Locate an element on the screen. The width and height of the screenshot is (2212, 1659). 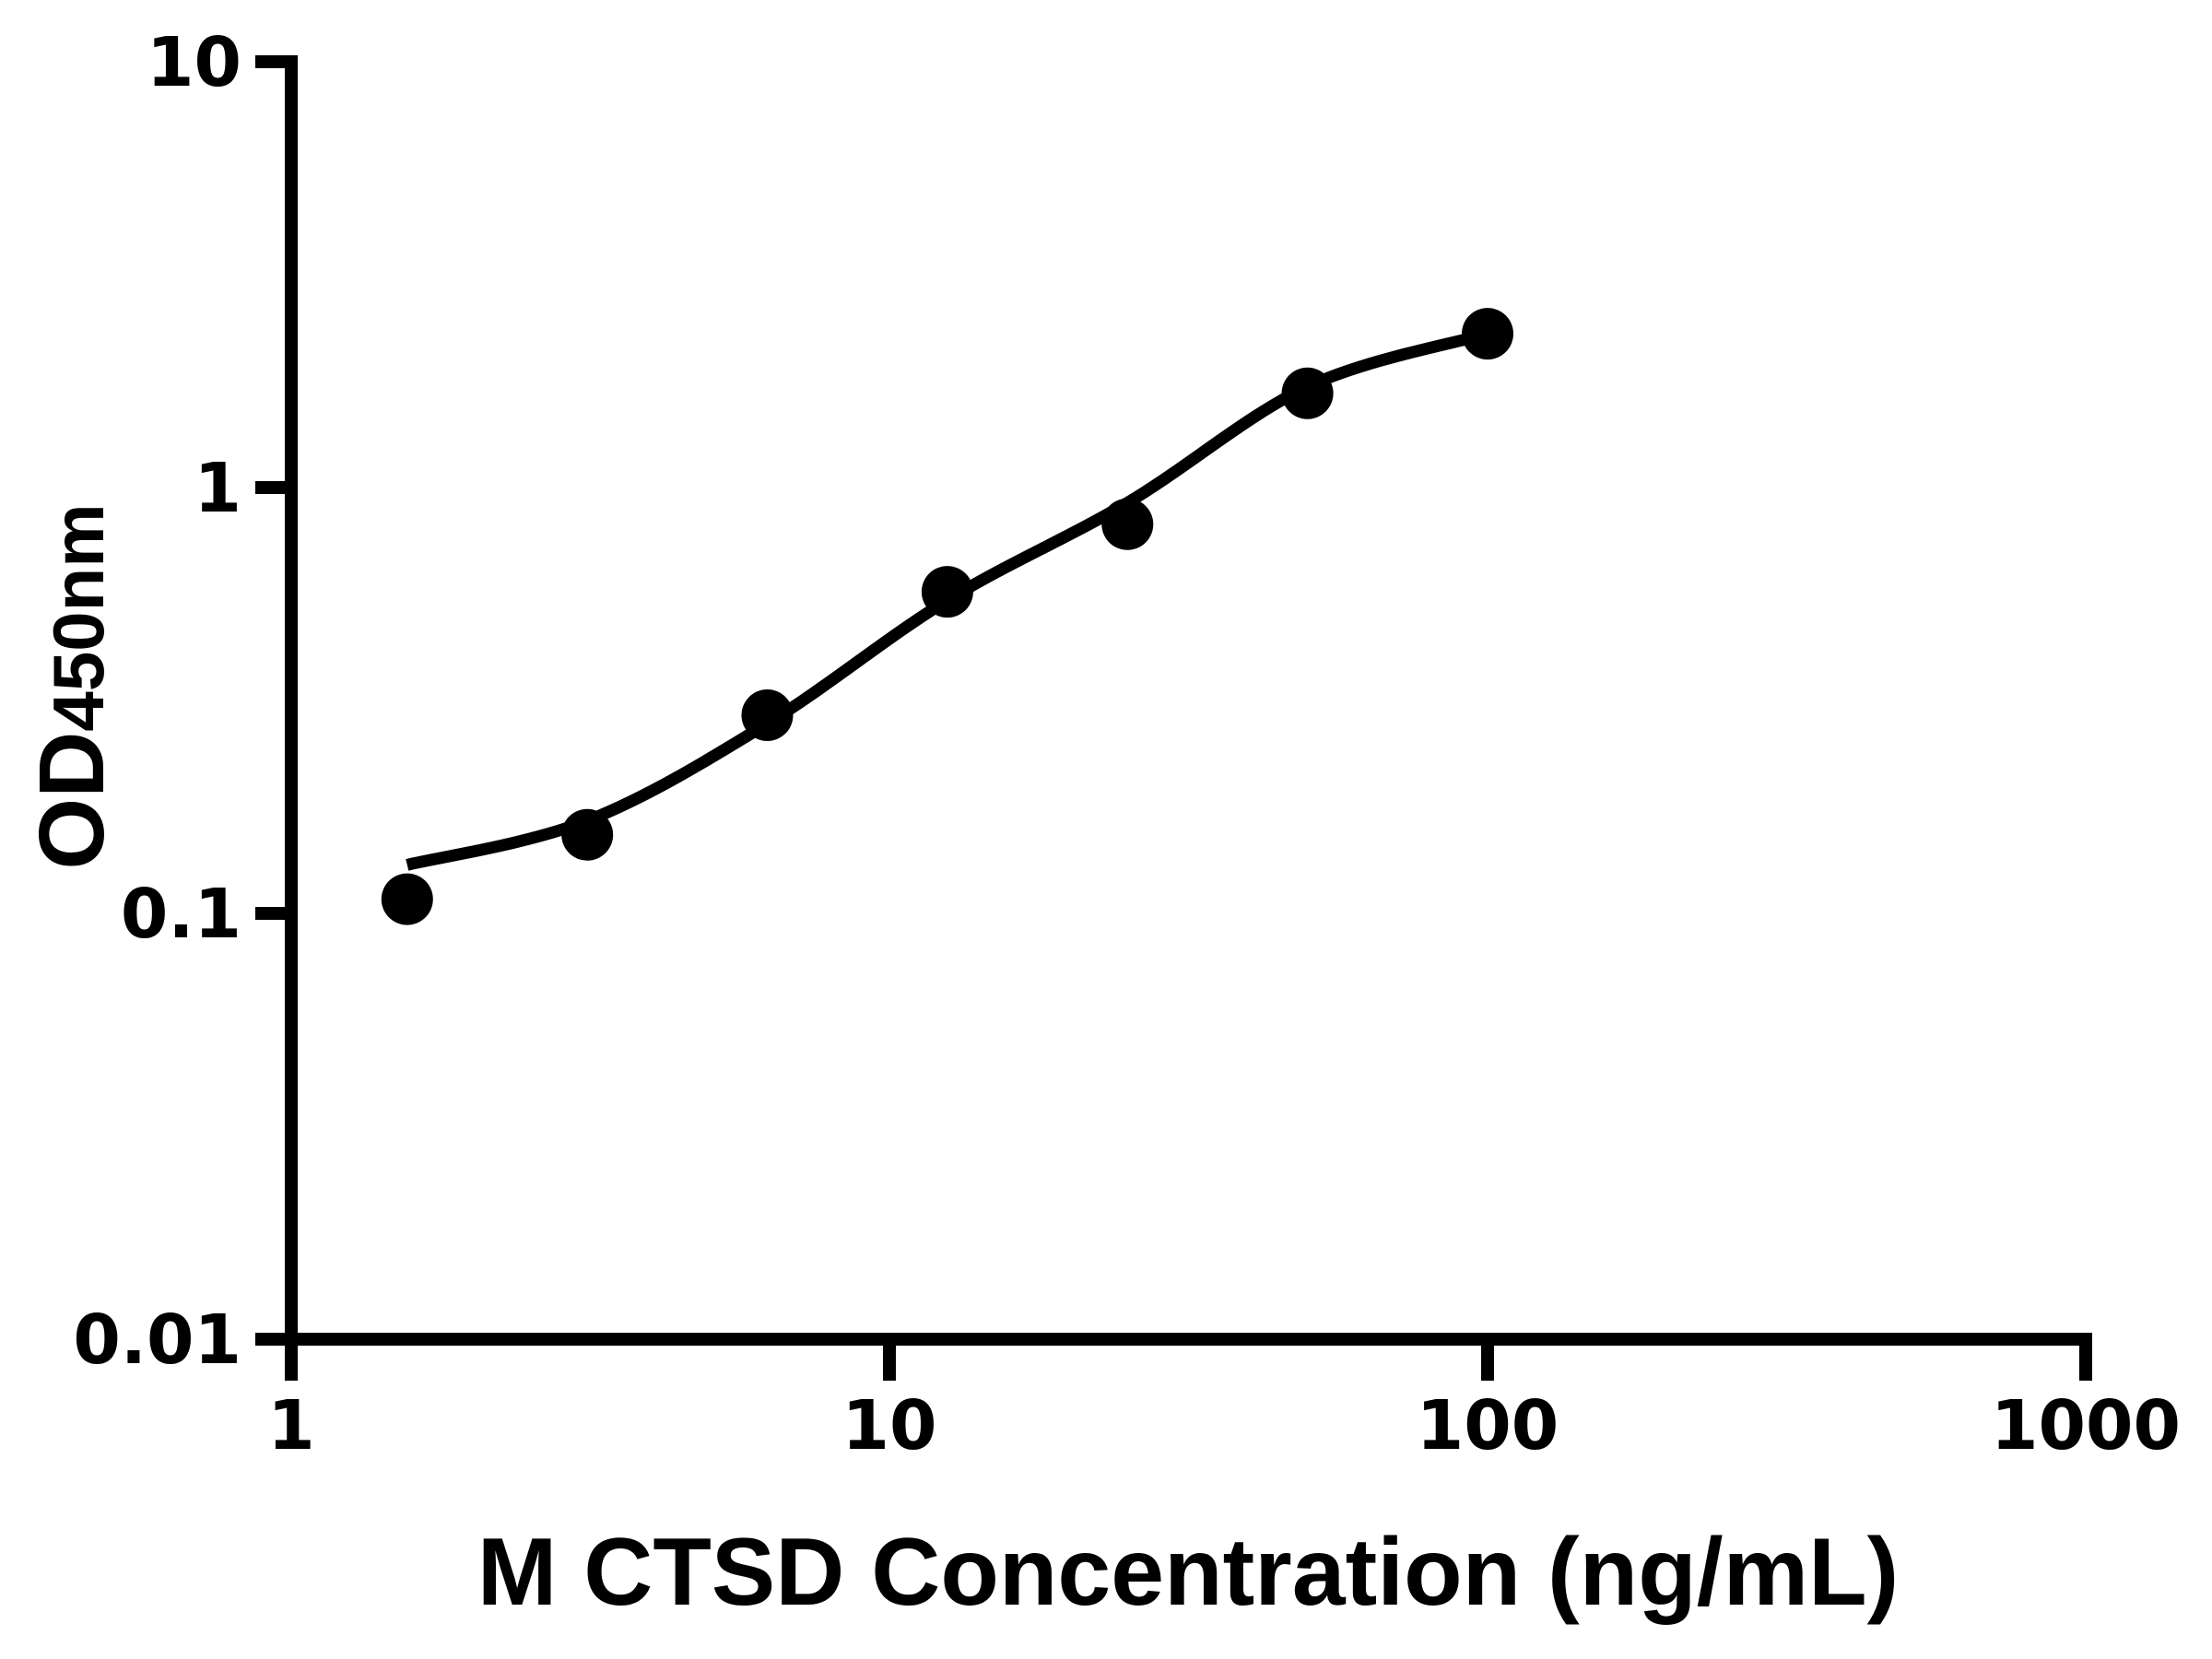
x-axis-tick-labels: 1 10 100 1000 is located at coordinates (1224, 1425).